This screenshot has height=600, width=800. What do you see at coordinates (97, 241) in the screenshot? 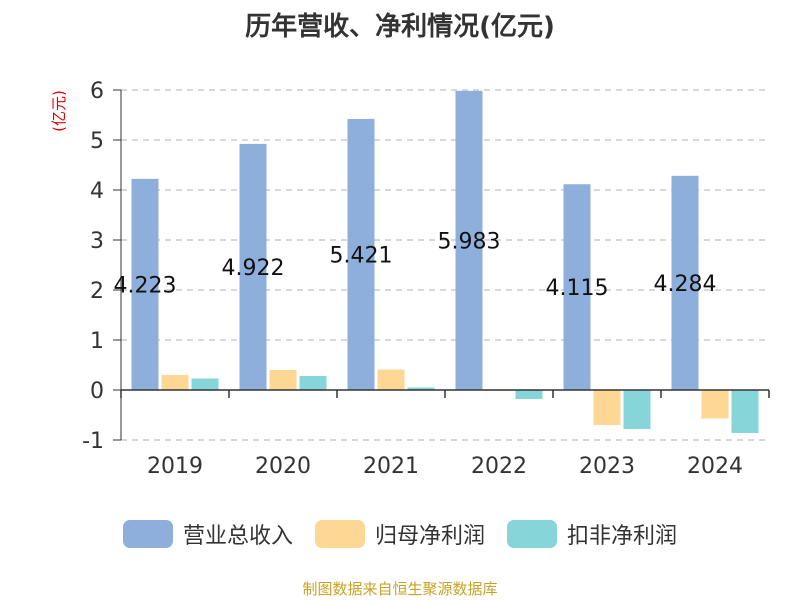
I see `y-tick-label: 3` at bounding box center [97, 241].